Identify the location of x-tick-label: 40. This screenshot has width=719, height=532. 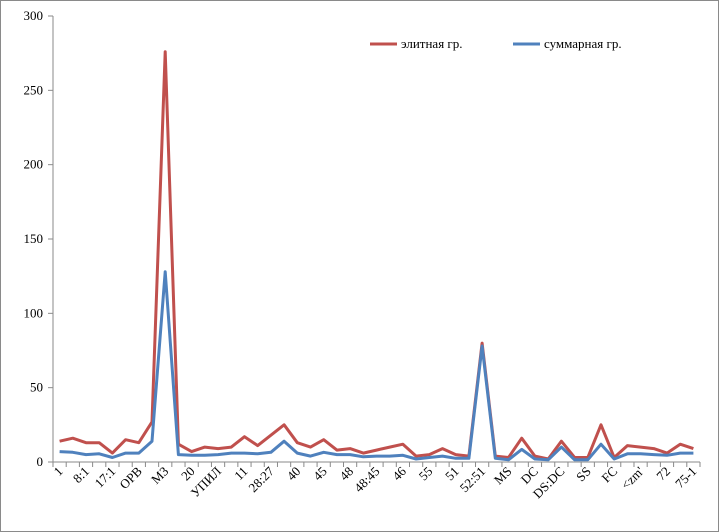
(294, 474).